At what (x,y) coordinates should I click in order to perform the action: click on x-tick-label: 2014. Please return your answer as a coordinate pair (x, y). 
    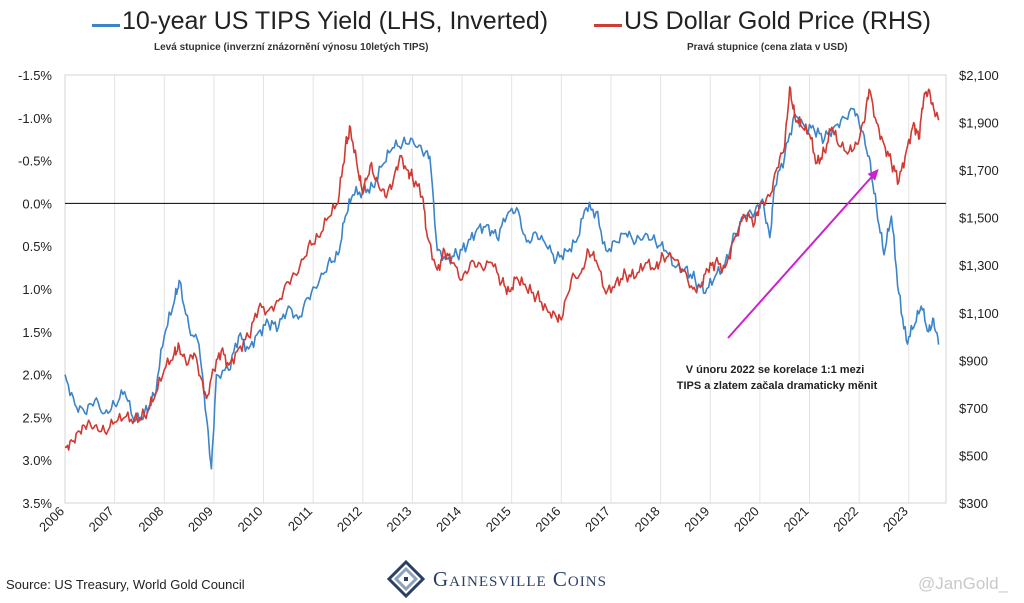
    Looking at the image, I should click on (448, 519).